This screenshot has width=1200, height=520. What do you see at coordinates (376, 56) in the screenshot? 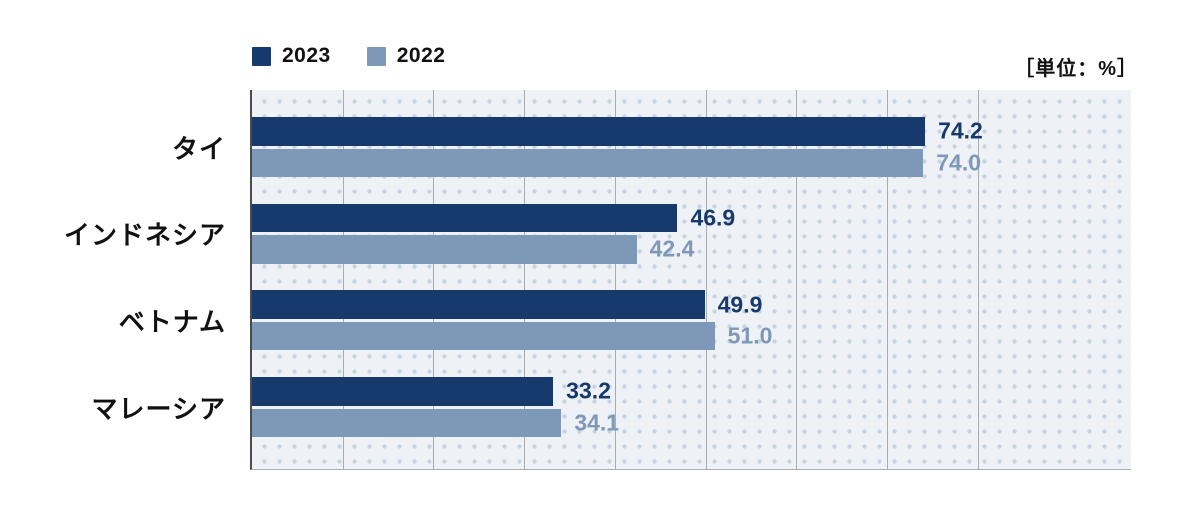
I see `legend-swatch-2022` at bounding box center [376, 56].